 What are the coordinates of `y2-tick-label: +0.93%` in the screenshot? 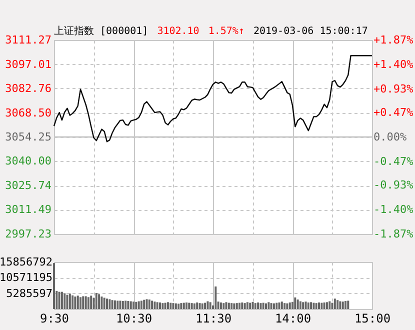 It's located at (394, 89).